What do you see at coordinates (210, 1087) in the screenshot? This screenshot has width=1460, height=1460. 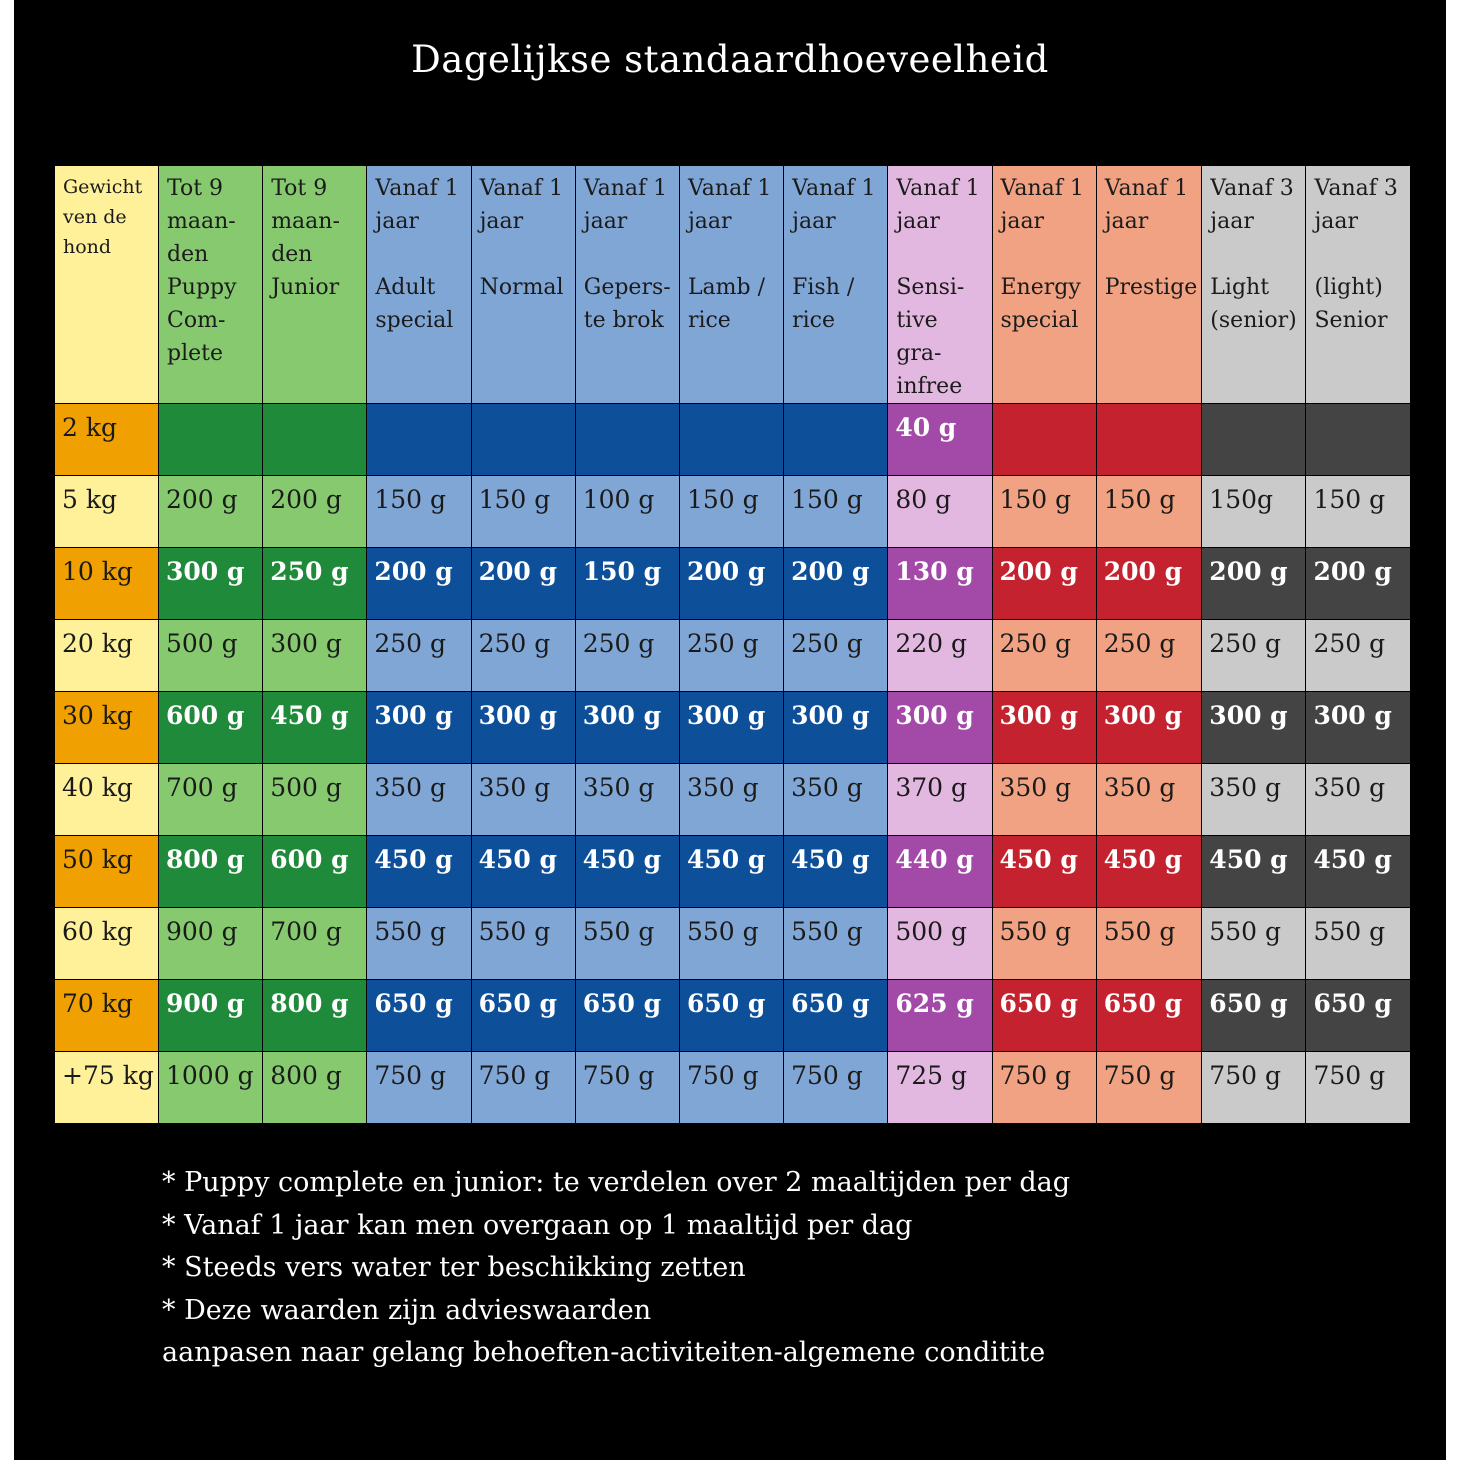 I see `amount-cell: 1000 g` at bounding box center [210, 1087].